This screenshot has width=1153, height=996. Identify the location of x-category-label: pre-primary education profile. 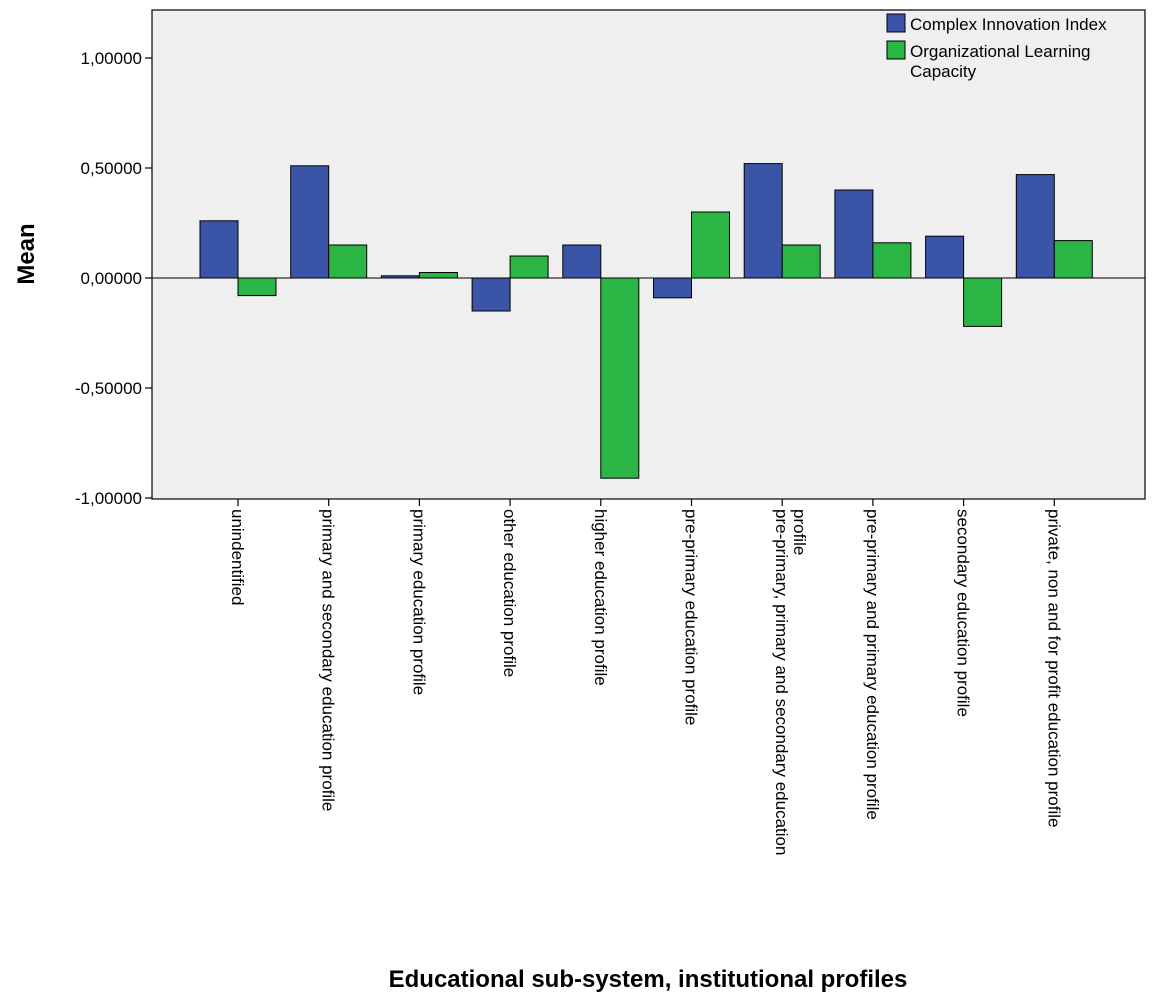
(691, 617).